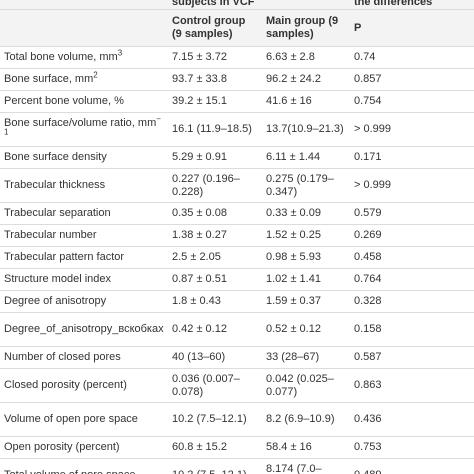 The height and width of the screenshot is (474, 474). I want to click on row-label-text: Percent bone volume, %, so click(64, 101).